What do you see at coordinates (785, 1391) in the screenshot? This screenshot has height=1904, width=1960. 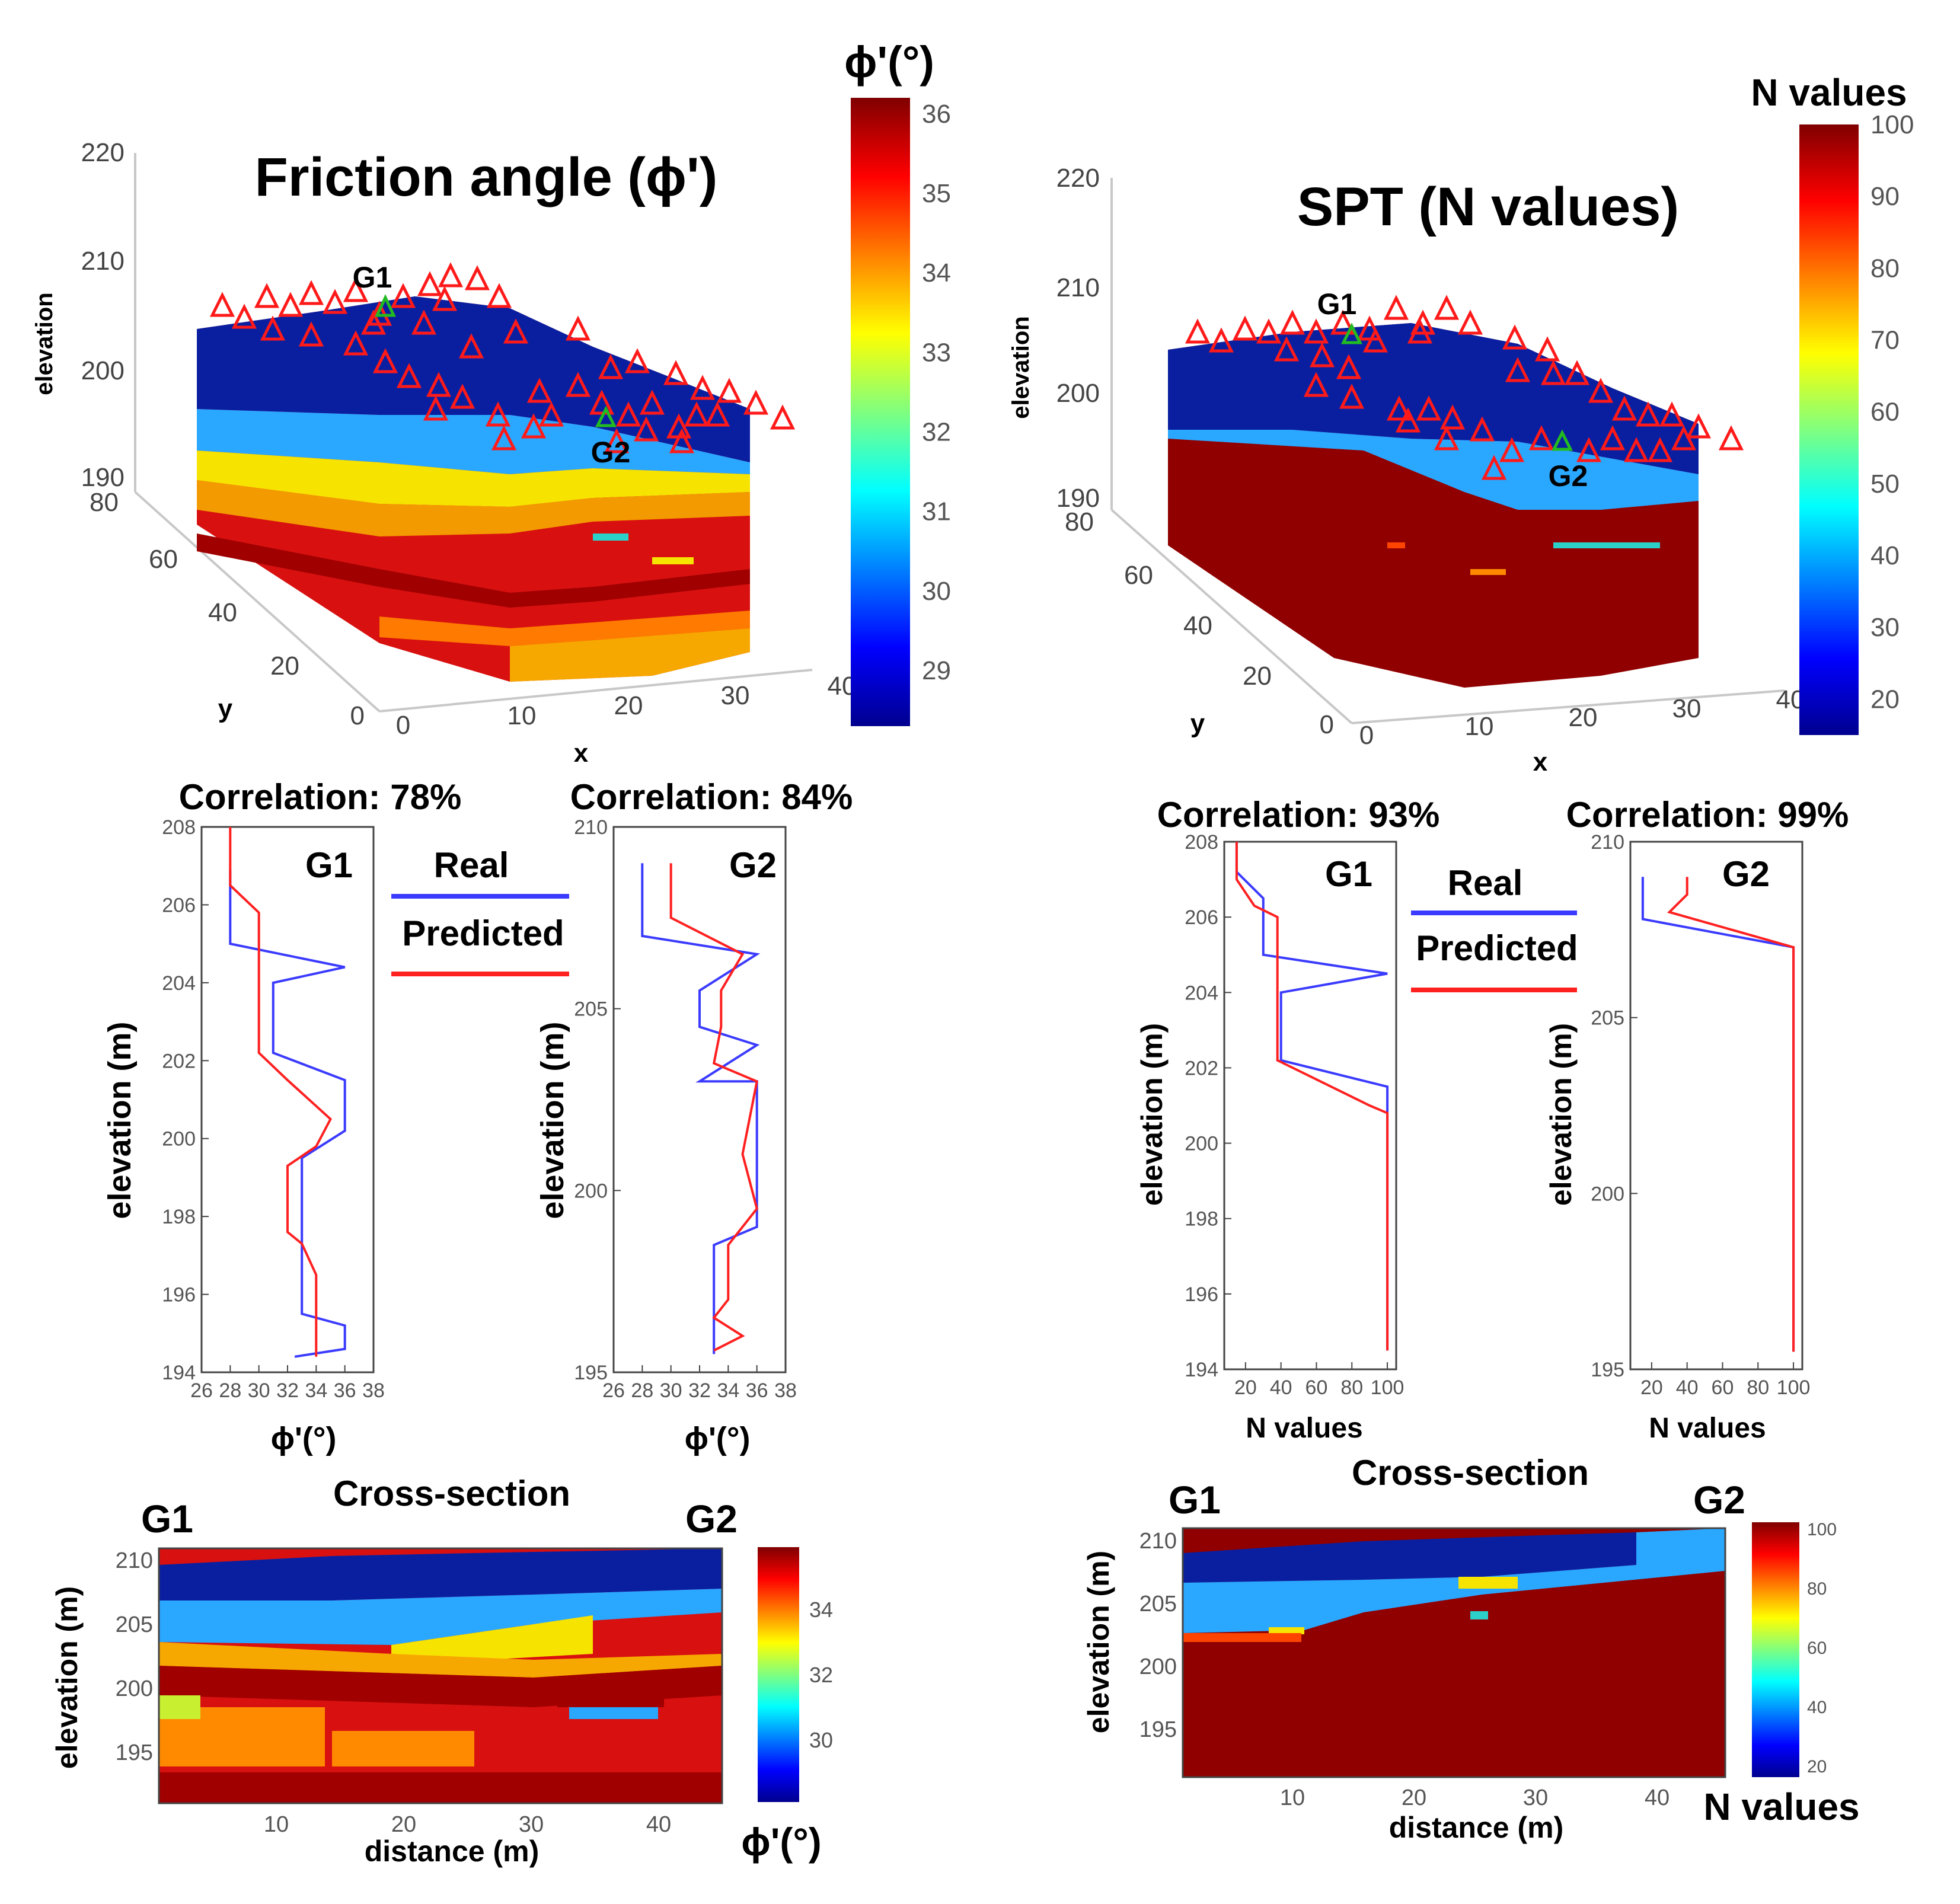 I see `profile-xtick: 38` at bounding box center [785, 1391].